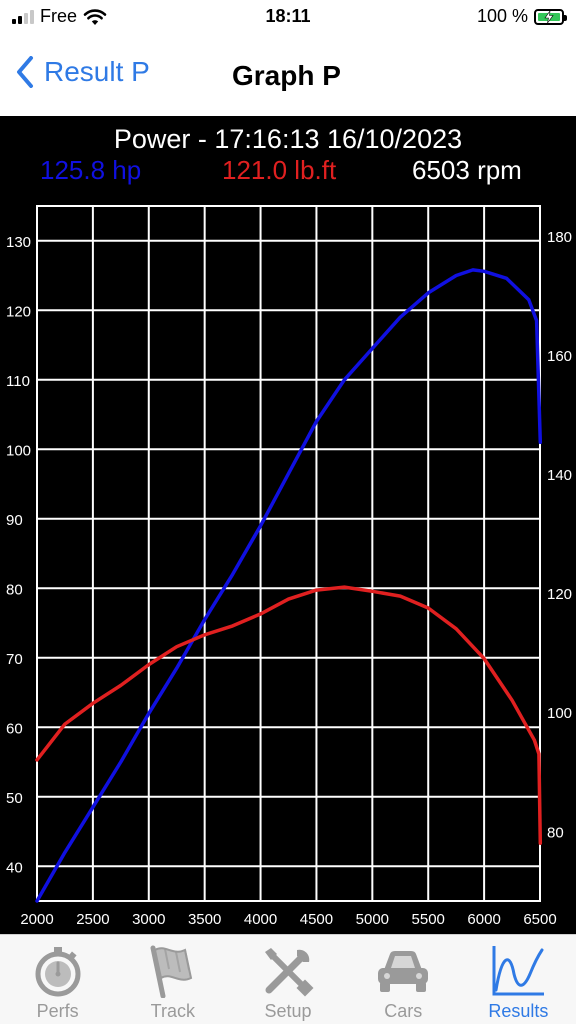 The image size is (576, 1024). Describe the element at coordinates (18, 381) in the screenshot. I see `y-left-tick-label: 110` at that location.